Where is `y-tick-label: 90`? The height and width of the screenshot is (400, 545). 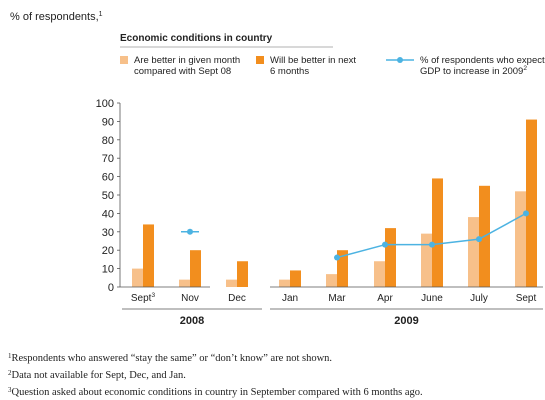 y-tick-label: 90 is located at coordinates (108, 122).